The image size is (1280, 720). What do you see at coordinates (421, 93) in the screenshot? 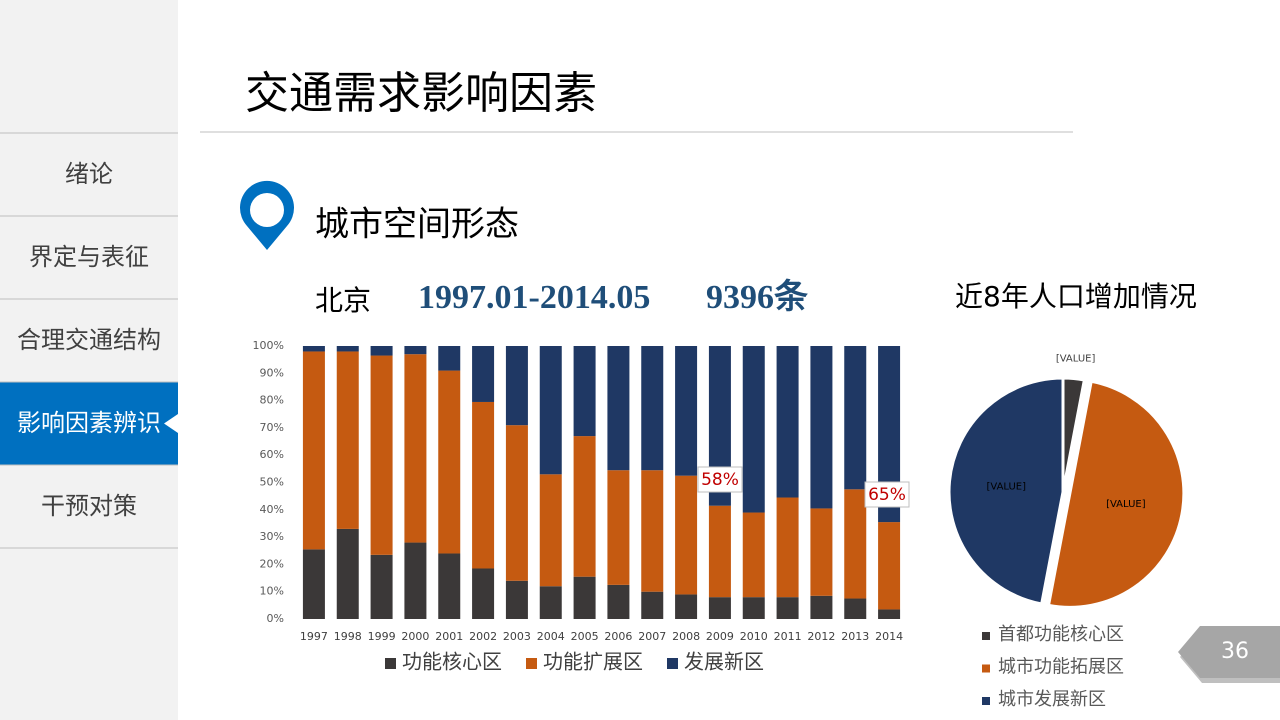
I see `slide-title: 交通需求影响因素` at bounding box center [421, 93].